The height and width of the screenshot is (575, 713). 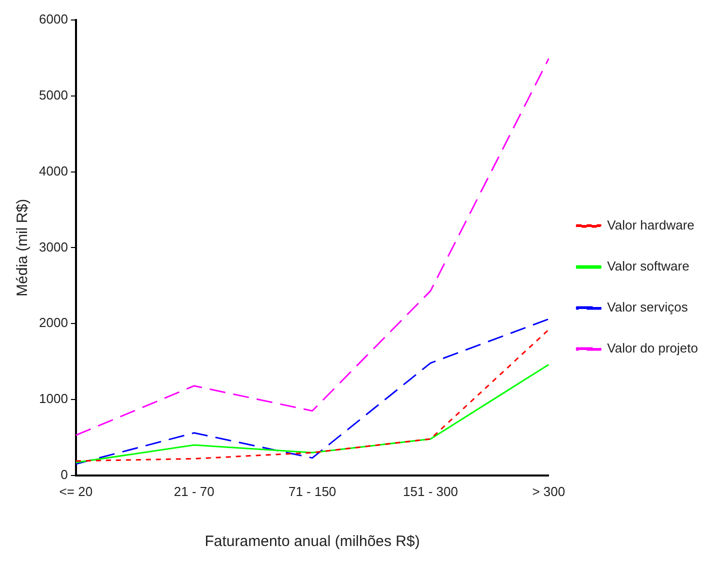 What do you see at coordinates (652, 348) in the screenshot?
I see `legend-label: Valor do projeto` at bounding box center [652, 348].